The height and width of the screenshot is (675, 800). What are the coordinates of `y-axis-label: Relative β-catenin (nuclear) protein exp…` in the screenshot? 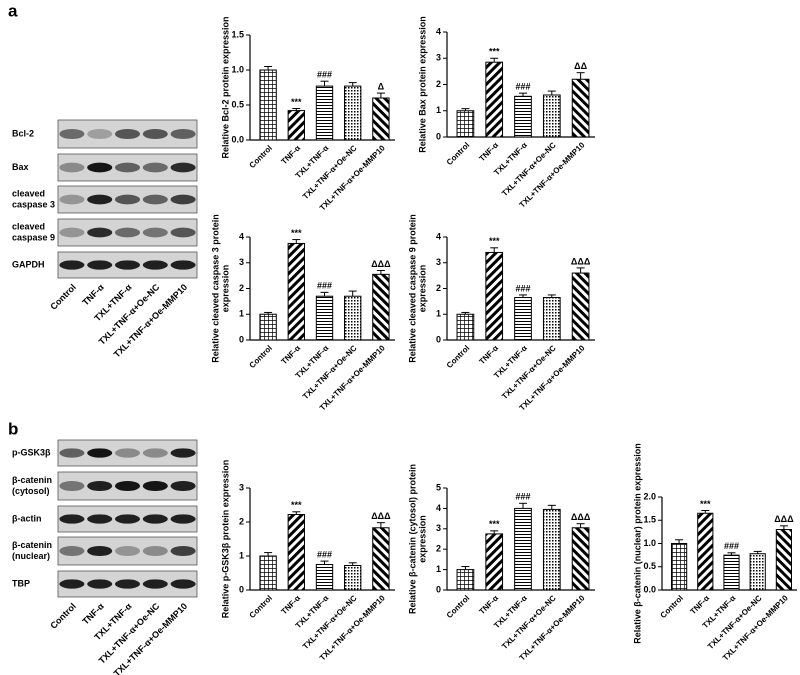 It's located at (637, 543).